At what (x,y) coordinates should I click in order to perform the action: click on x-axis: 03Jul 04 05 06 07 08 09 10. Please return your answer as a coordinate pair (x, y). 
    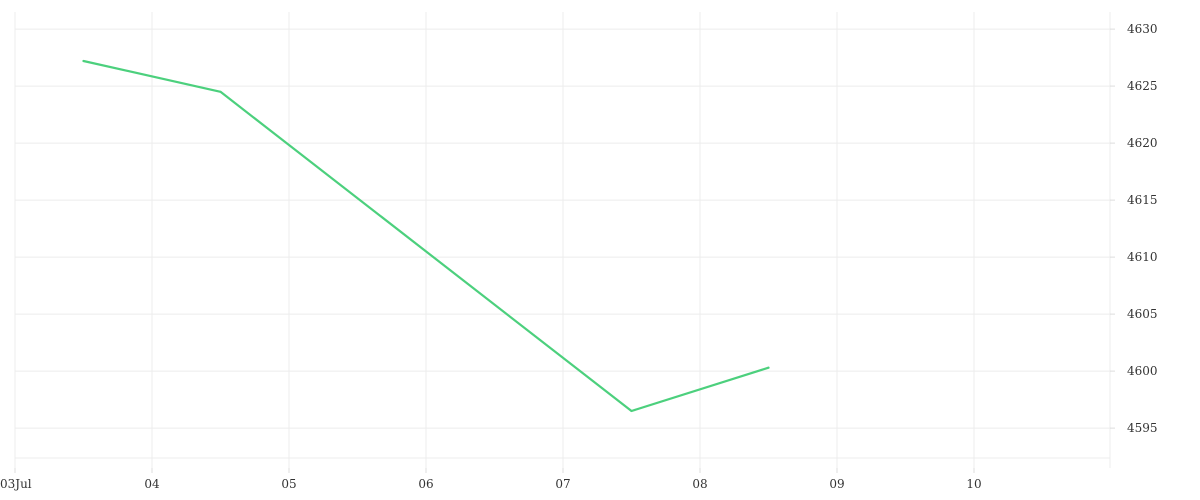
    Looking at the image, I should click on (491, 484).